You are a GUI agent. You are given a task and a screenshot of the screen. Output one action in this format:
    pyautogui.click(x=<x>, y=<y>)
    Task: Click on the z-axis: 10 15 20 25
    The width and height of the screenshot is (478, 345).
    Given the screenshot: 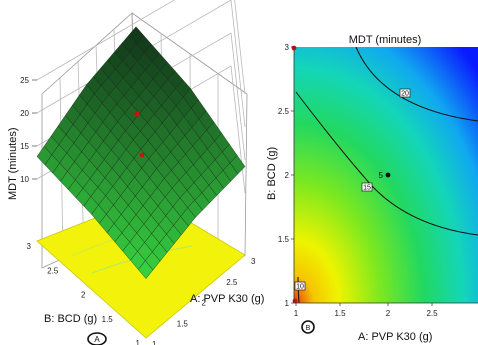 What is the action you would take?
    pyautogui.click(x=28, y=130)
    